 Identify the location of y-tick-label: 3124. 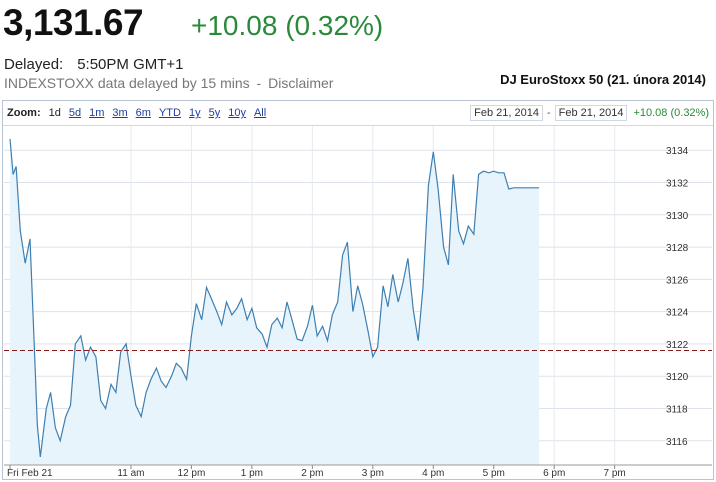
(677, 313).